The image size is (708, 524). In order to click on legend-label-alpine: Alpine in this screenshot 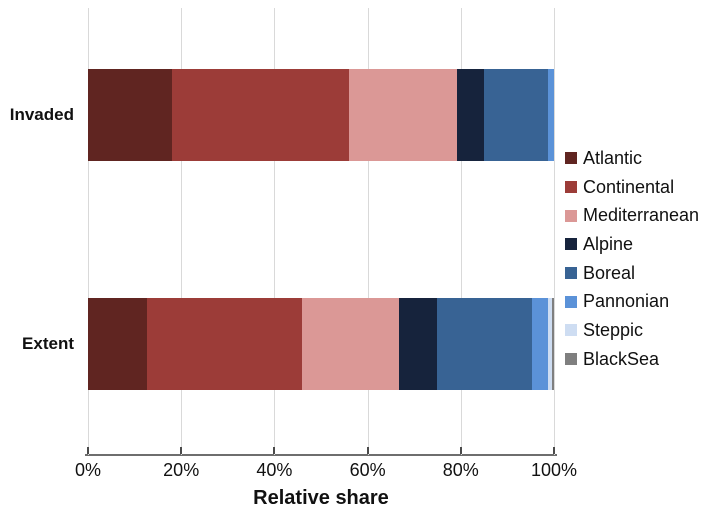, I will do `click(608, 243)`.